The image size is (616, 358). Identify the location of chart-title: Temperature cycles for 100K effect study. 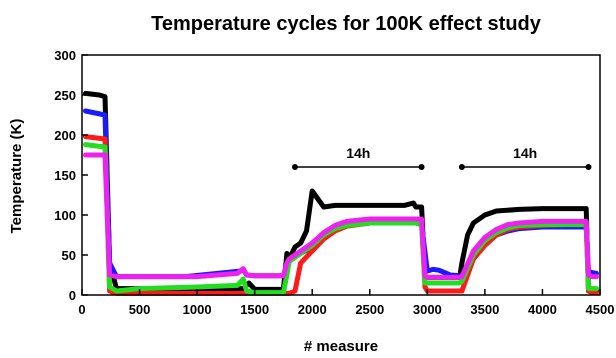
(346, 24).